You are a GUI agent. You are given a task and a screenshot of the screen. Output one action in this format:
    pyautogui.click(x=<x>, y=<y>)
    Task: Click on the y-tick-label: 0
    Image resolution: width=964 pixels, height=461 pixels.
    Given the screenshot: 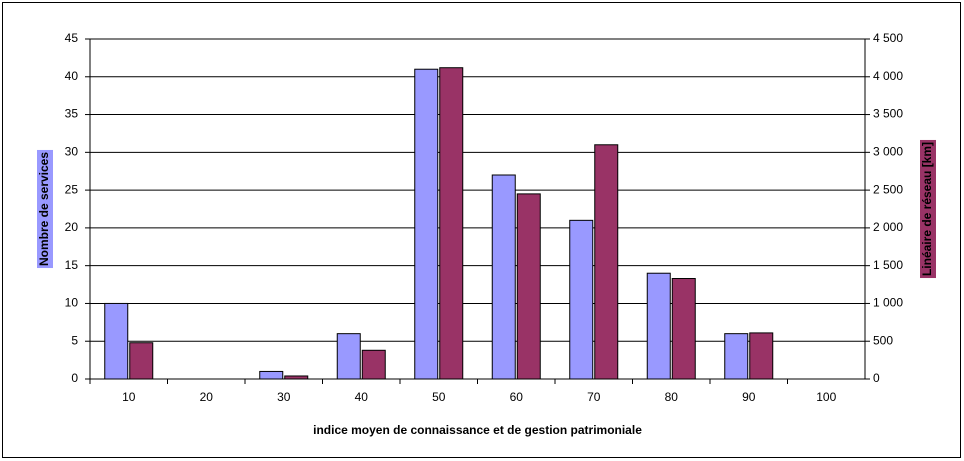 What is the action you would take?
    pyautogui.click(x=74, y=378)
    